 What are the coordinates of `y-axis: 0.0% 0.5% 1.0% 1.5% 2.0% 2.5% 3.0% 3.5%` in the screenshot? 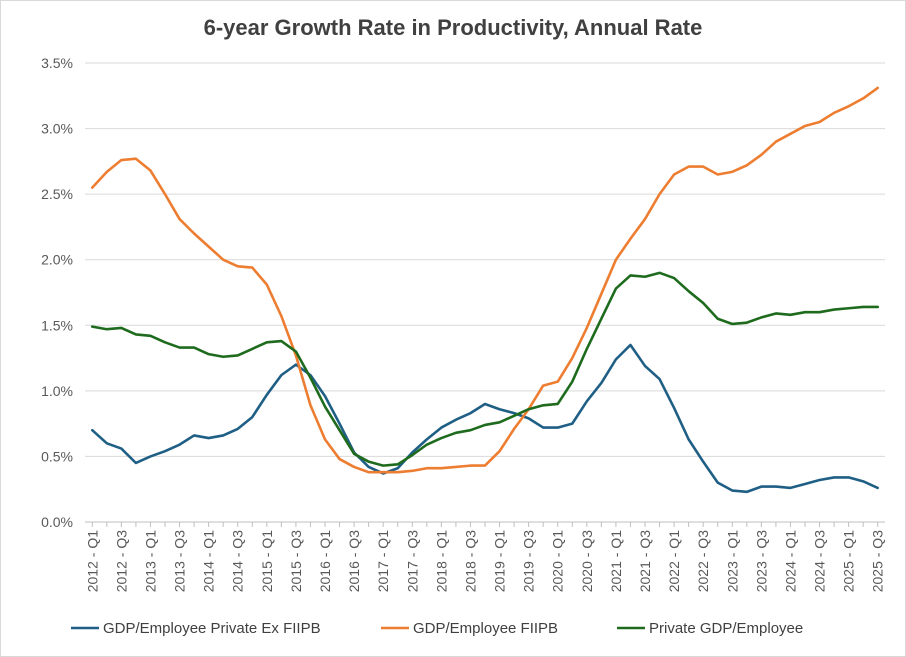 It's located at (57, 292).